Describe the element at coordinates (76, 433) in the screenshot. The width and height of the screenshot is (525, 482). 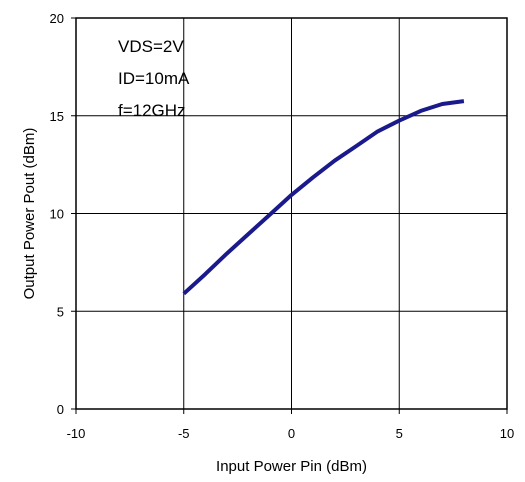
I see `x-tick-label: -10` at that location.